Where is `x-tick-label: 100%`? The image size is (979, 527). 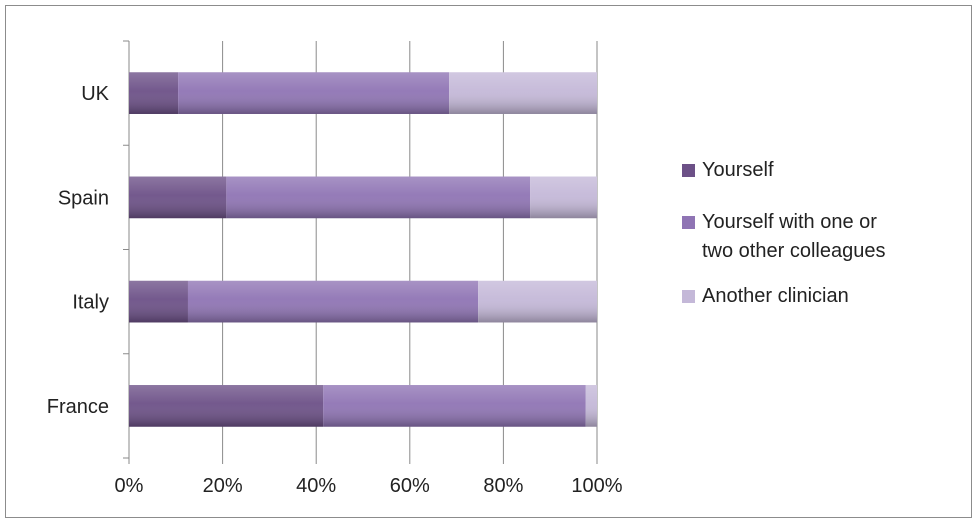 x-tick-label: 100% is located at coordinates (596, 486).